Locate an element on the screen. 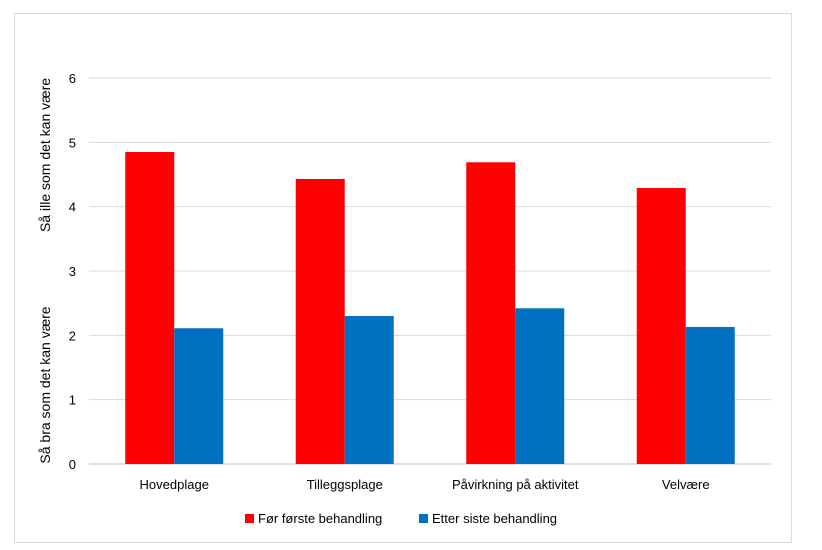 The image size is (822, 550). legend-swatch-after is located at coordinates (423, 518).